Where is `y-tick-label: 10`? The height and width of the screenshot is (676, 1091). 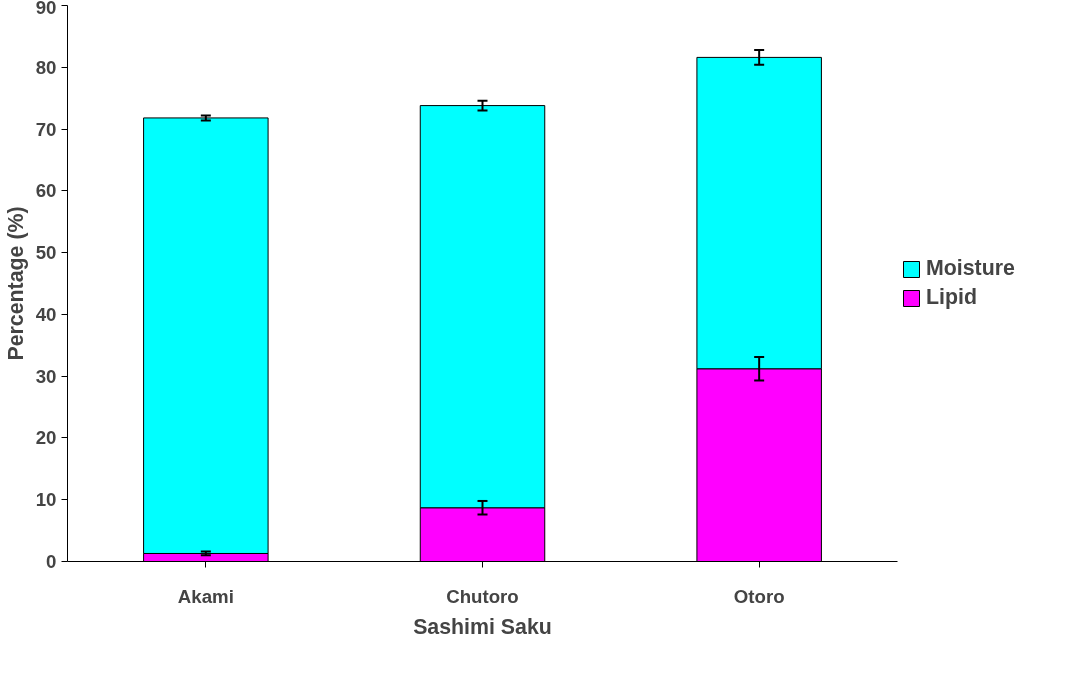 y-tick-label: 10 is located at coordinates (46, 500).